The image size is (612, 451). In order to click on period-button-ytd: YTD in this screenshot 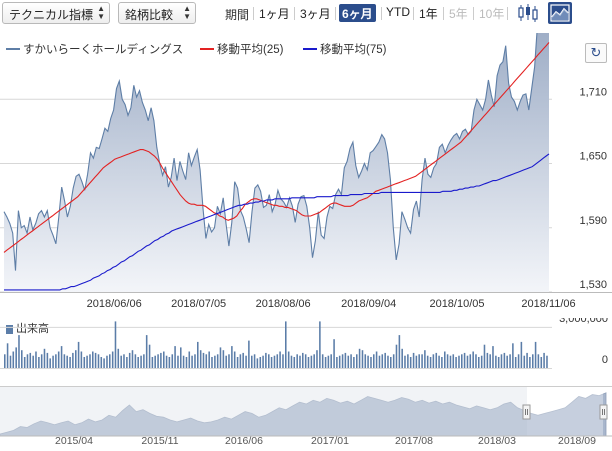, I will do `click(398, 12)`.